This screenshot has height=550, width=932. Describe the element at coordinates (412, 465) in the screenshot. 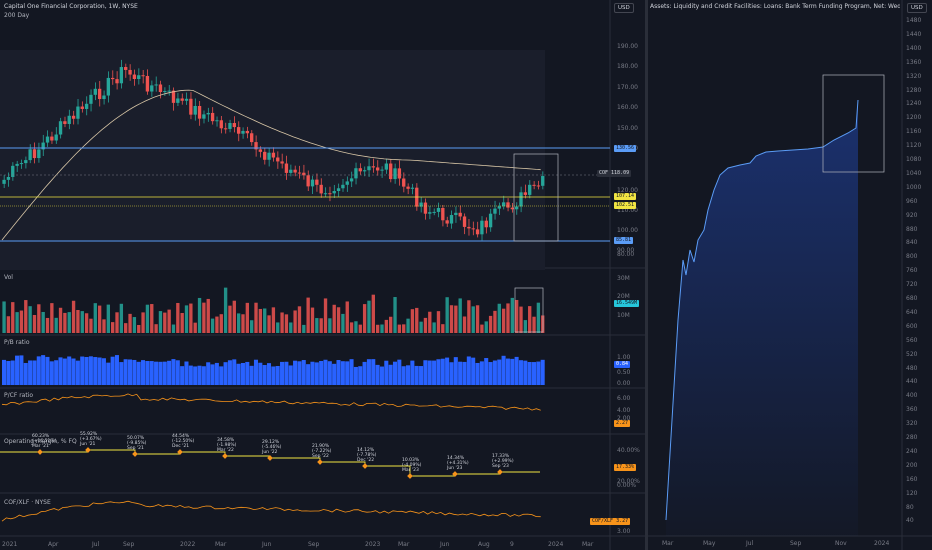

I see `om-annotation-change: (-4.09%)` at that location.